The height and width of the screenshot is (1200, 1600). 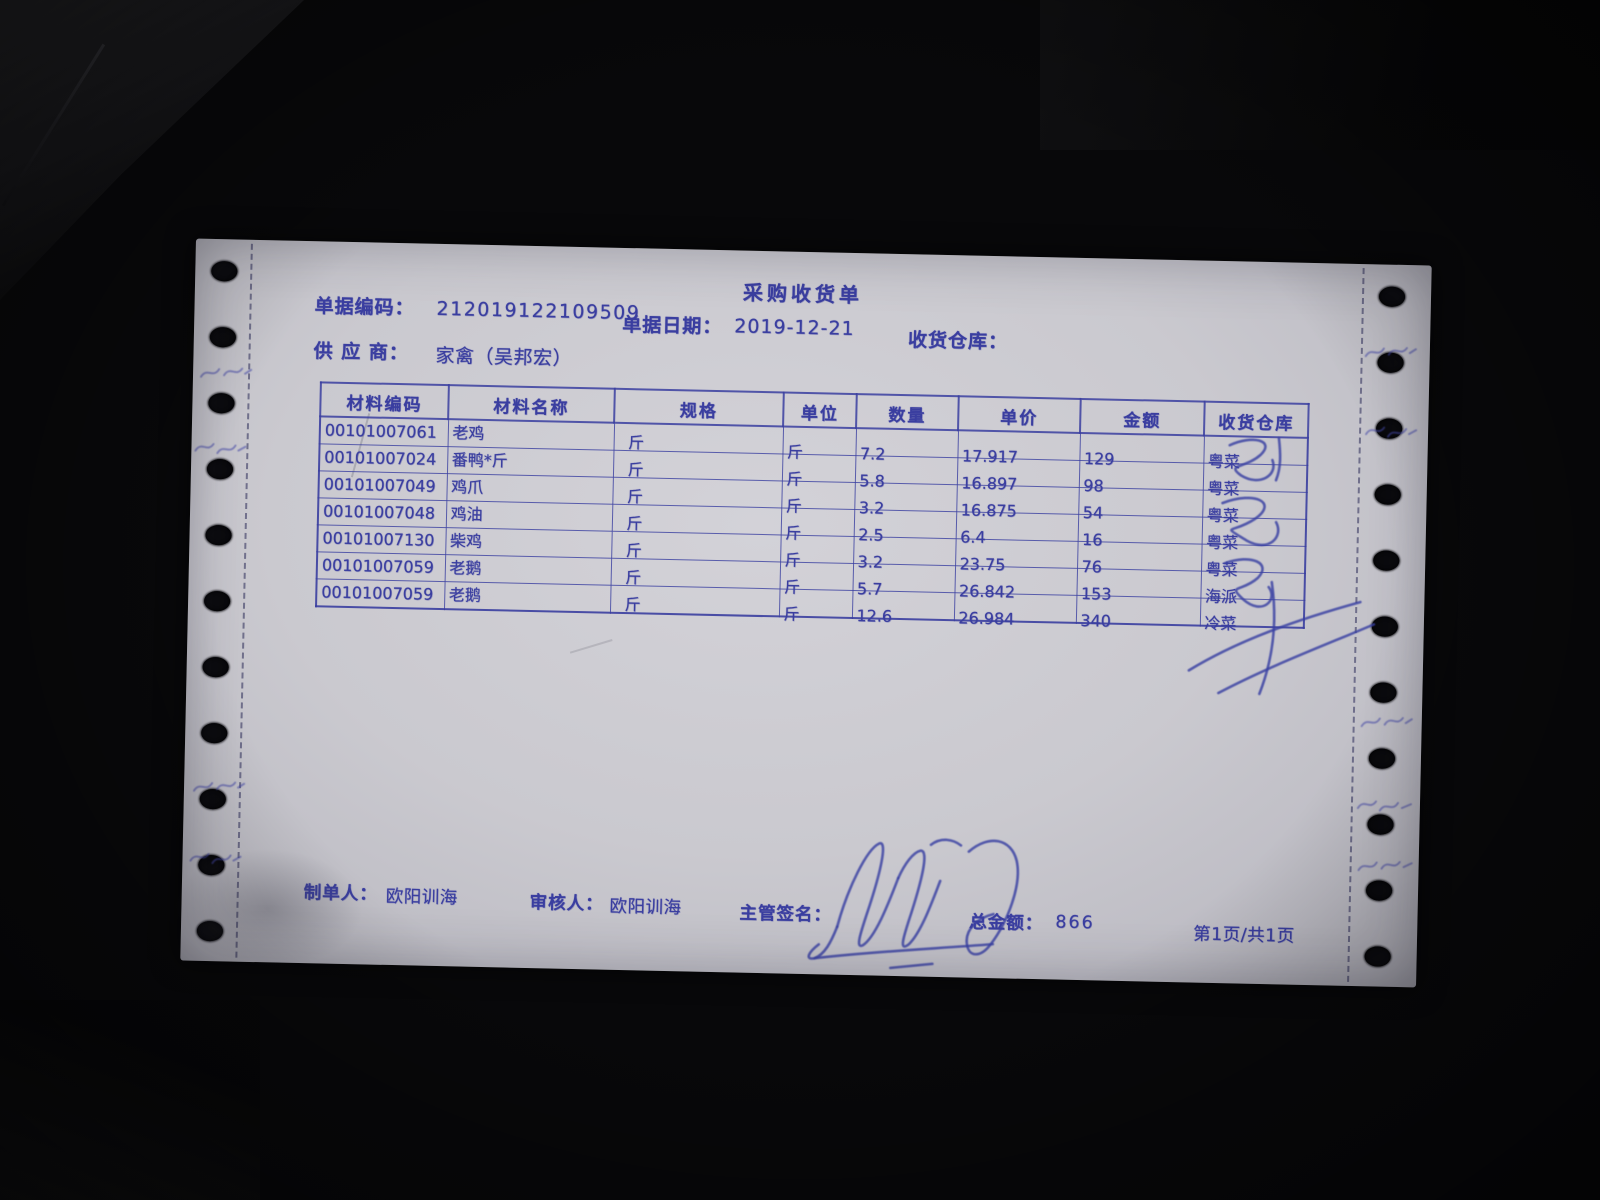 What do you see at coordinates (872, 481) in the screenshot?
I see `cell-quantity: 5.8` at bounding box center [872, 481].